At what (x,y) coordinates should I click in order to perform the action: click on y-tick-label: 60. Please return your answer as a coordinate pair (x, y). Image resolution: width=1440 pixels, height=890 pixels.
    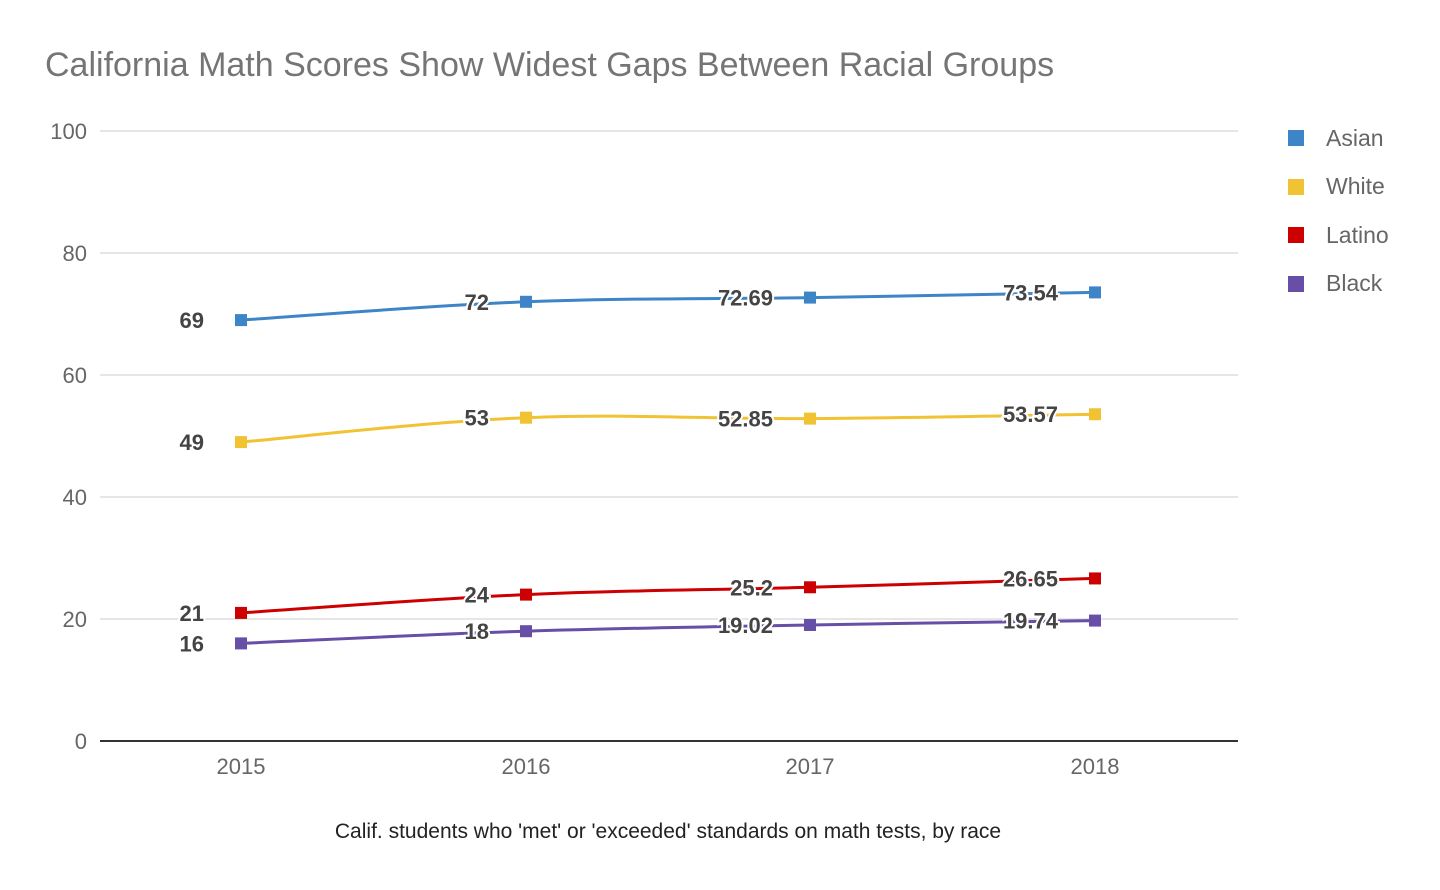
    Looking at the image, I should click on (75, 375).